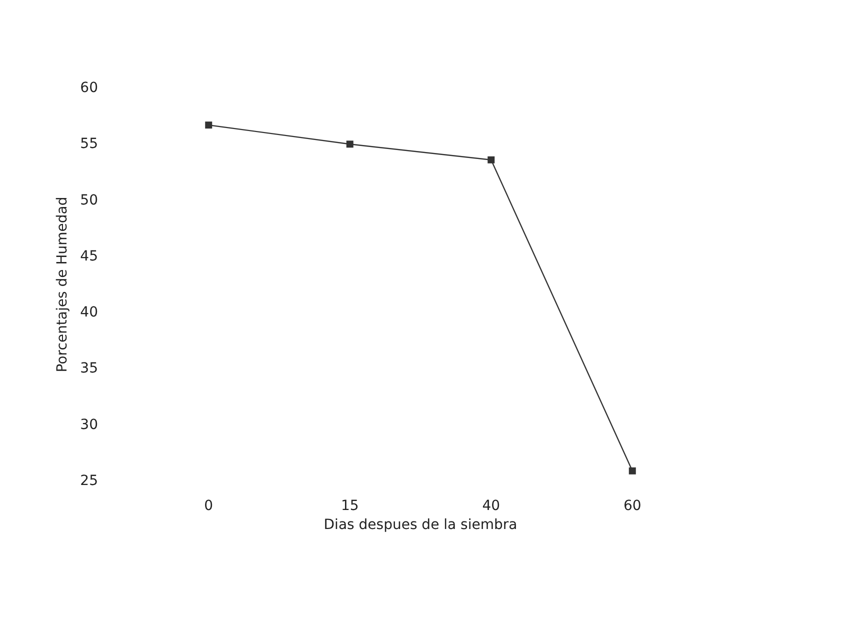  What do you see at coordinates (491, 506) in the screenshot?
I see `x-tick-label: 40` at bounding box center [491, 506].